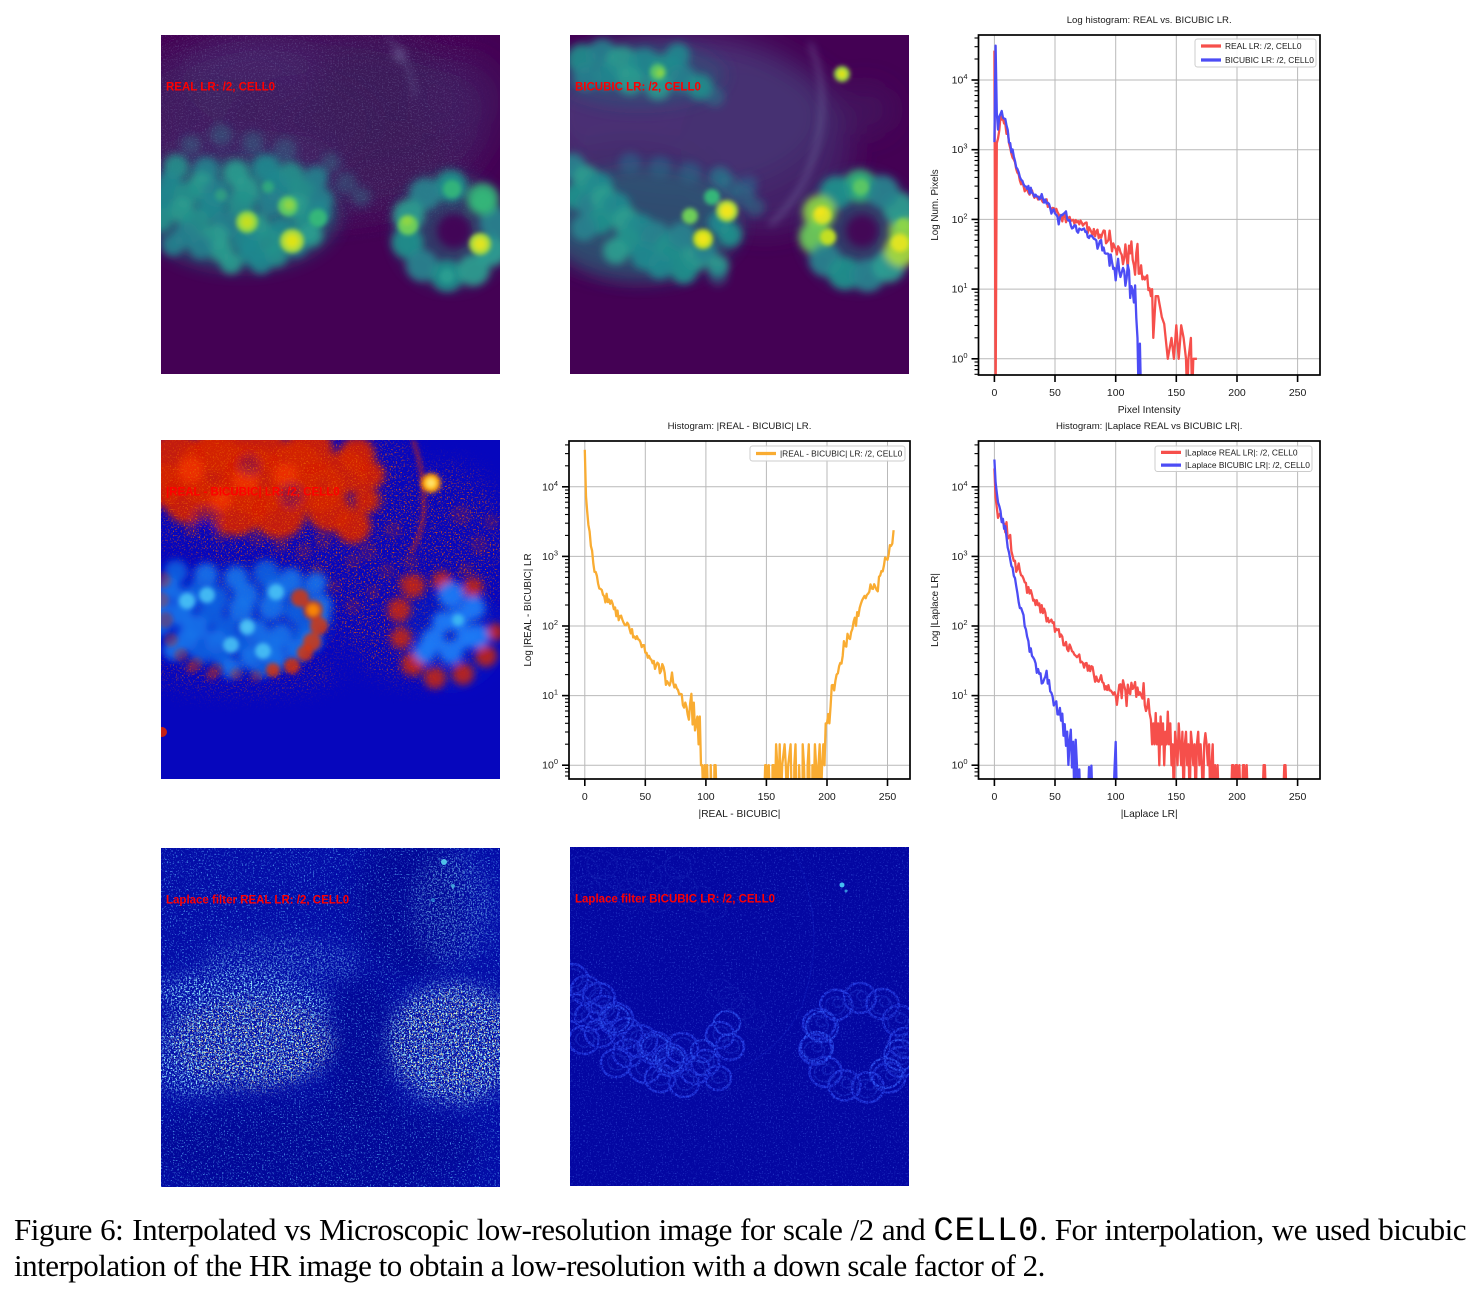 This screenshot has height=1297, width=1478. I want to click on svg-text:Laplace filter BICUBIC LR: /2,: Laplace filter BICUBIC LR: /2, CELL0, so click(675, 900).